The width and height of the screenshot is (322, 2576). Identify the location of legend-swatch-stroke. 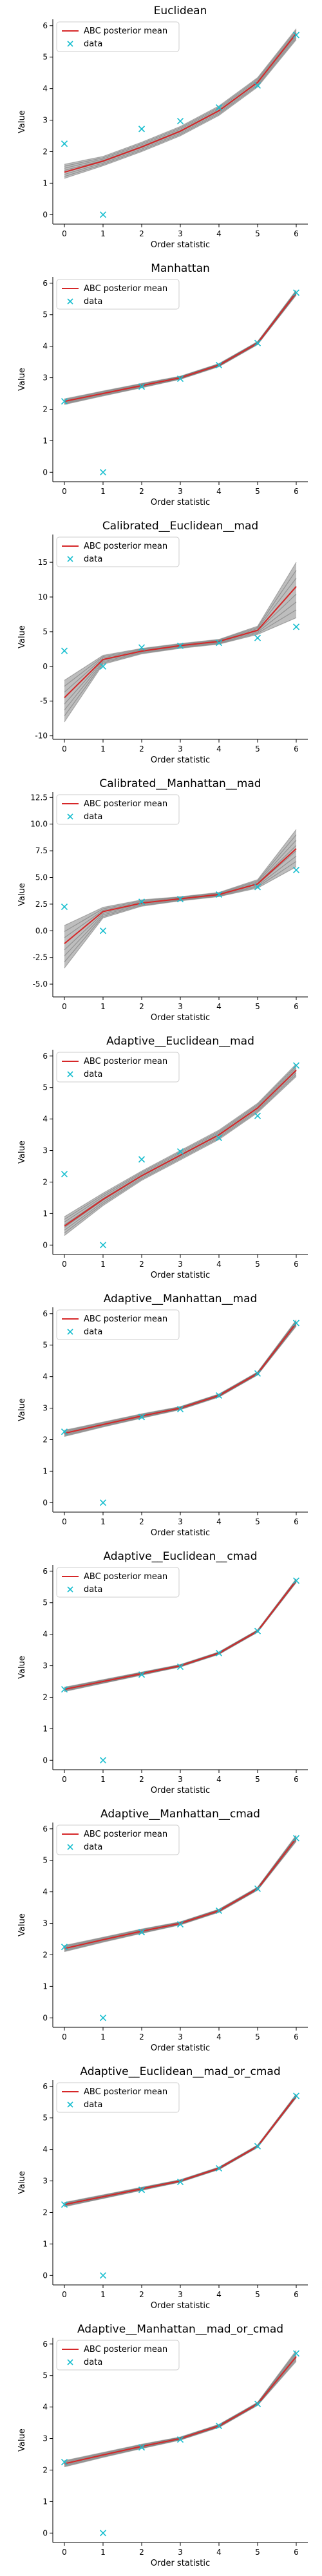
(70, 44).